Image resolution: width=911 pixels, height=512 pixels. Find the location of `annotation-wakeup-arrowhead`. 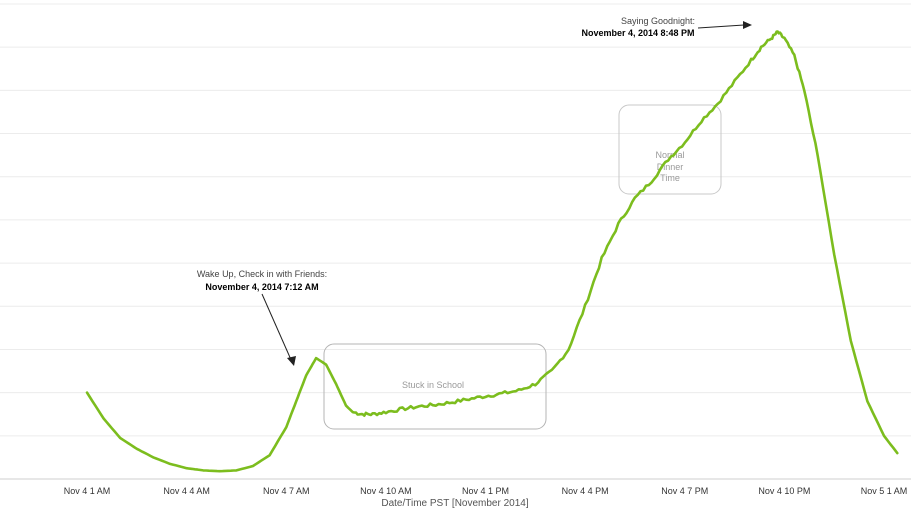

annotation-wakeup-arrowhead is located at coordinates (291, 361).